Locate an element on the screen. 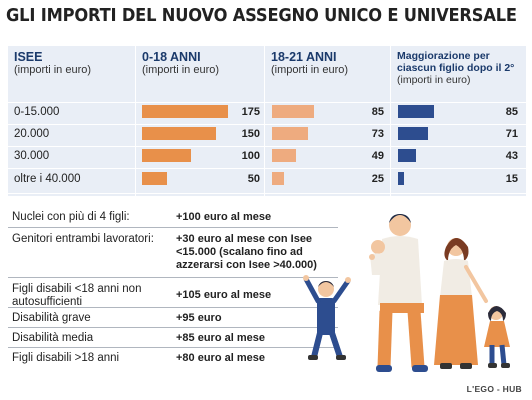  value-label: 50 is located at coordinates (253, 179).